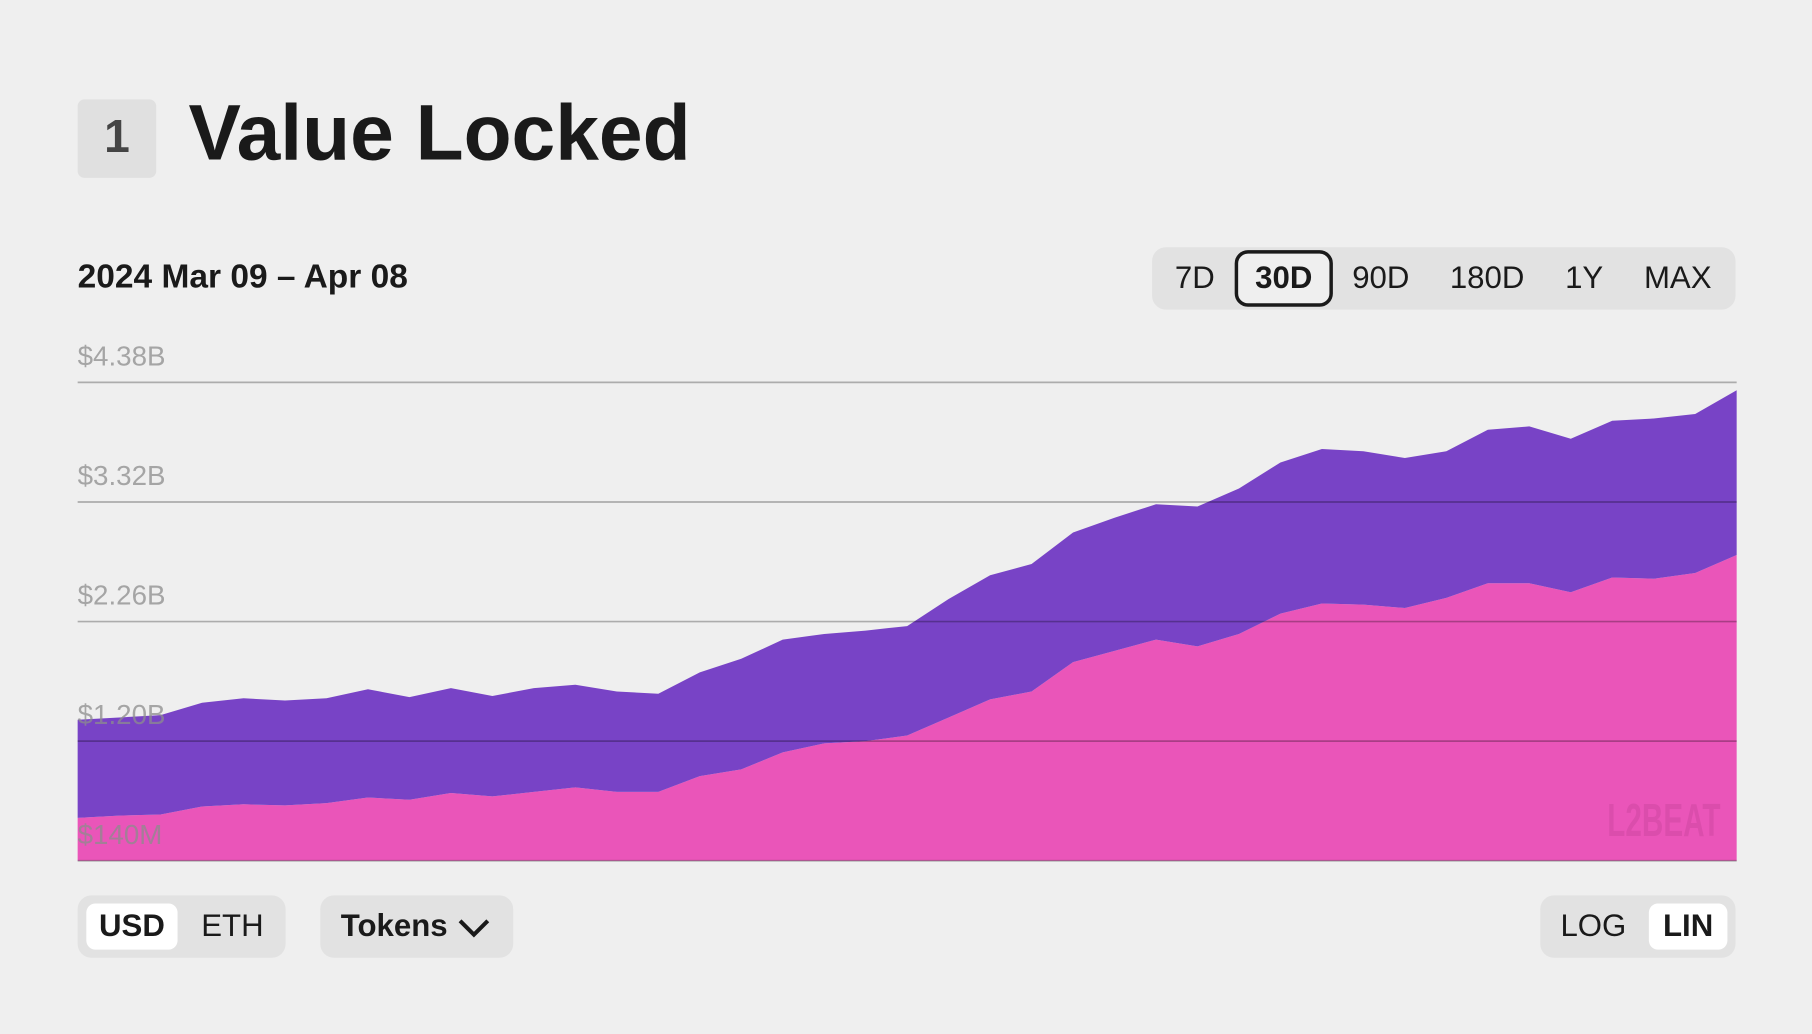  Describe the element at coordinates (440, 132) in the screenshot. I see `title: Value Locked` at that location.